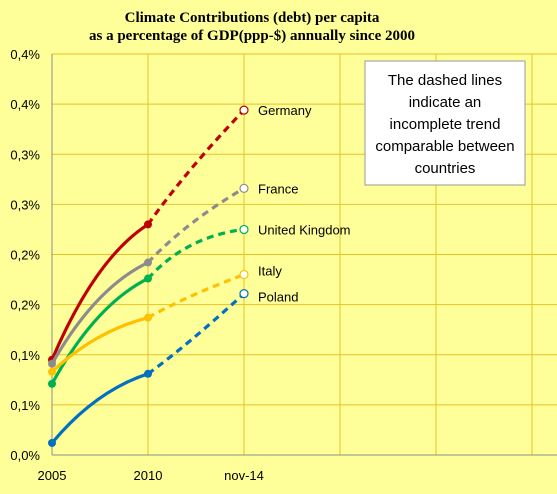 The width and height of the screenshot is (557, 494). Describe the element at coordinates (100, 313) in the screenshot. I see `series-line-france` at that location.